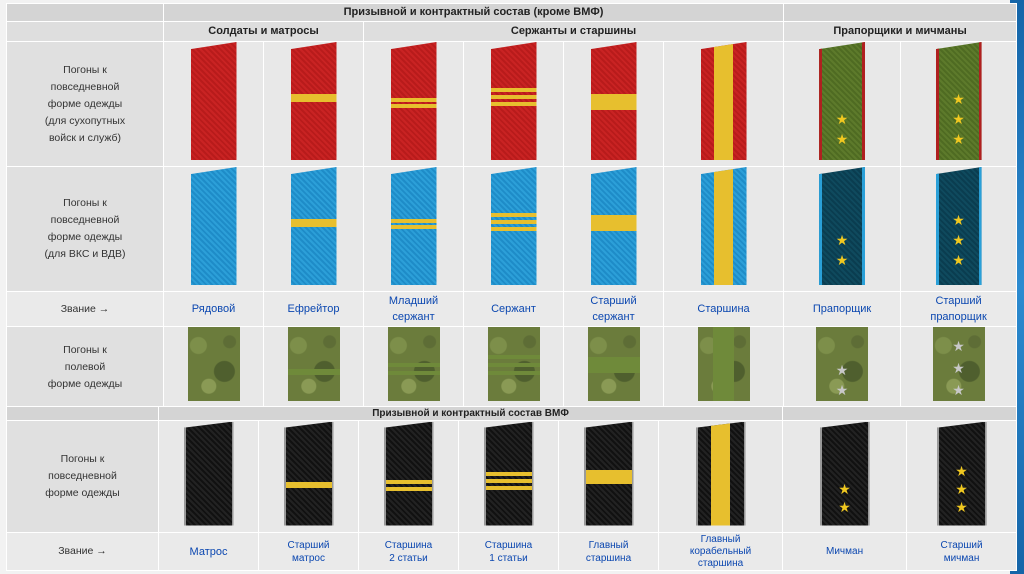 The width and height of the screenshot is (1024, 574). I want to click on rank-link-senior-praporshchik: Старший прапорщик, so click(958, 309).